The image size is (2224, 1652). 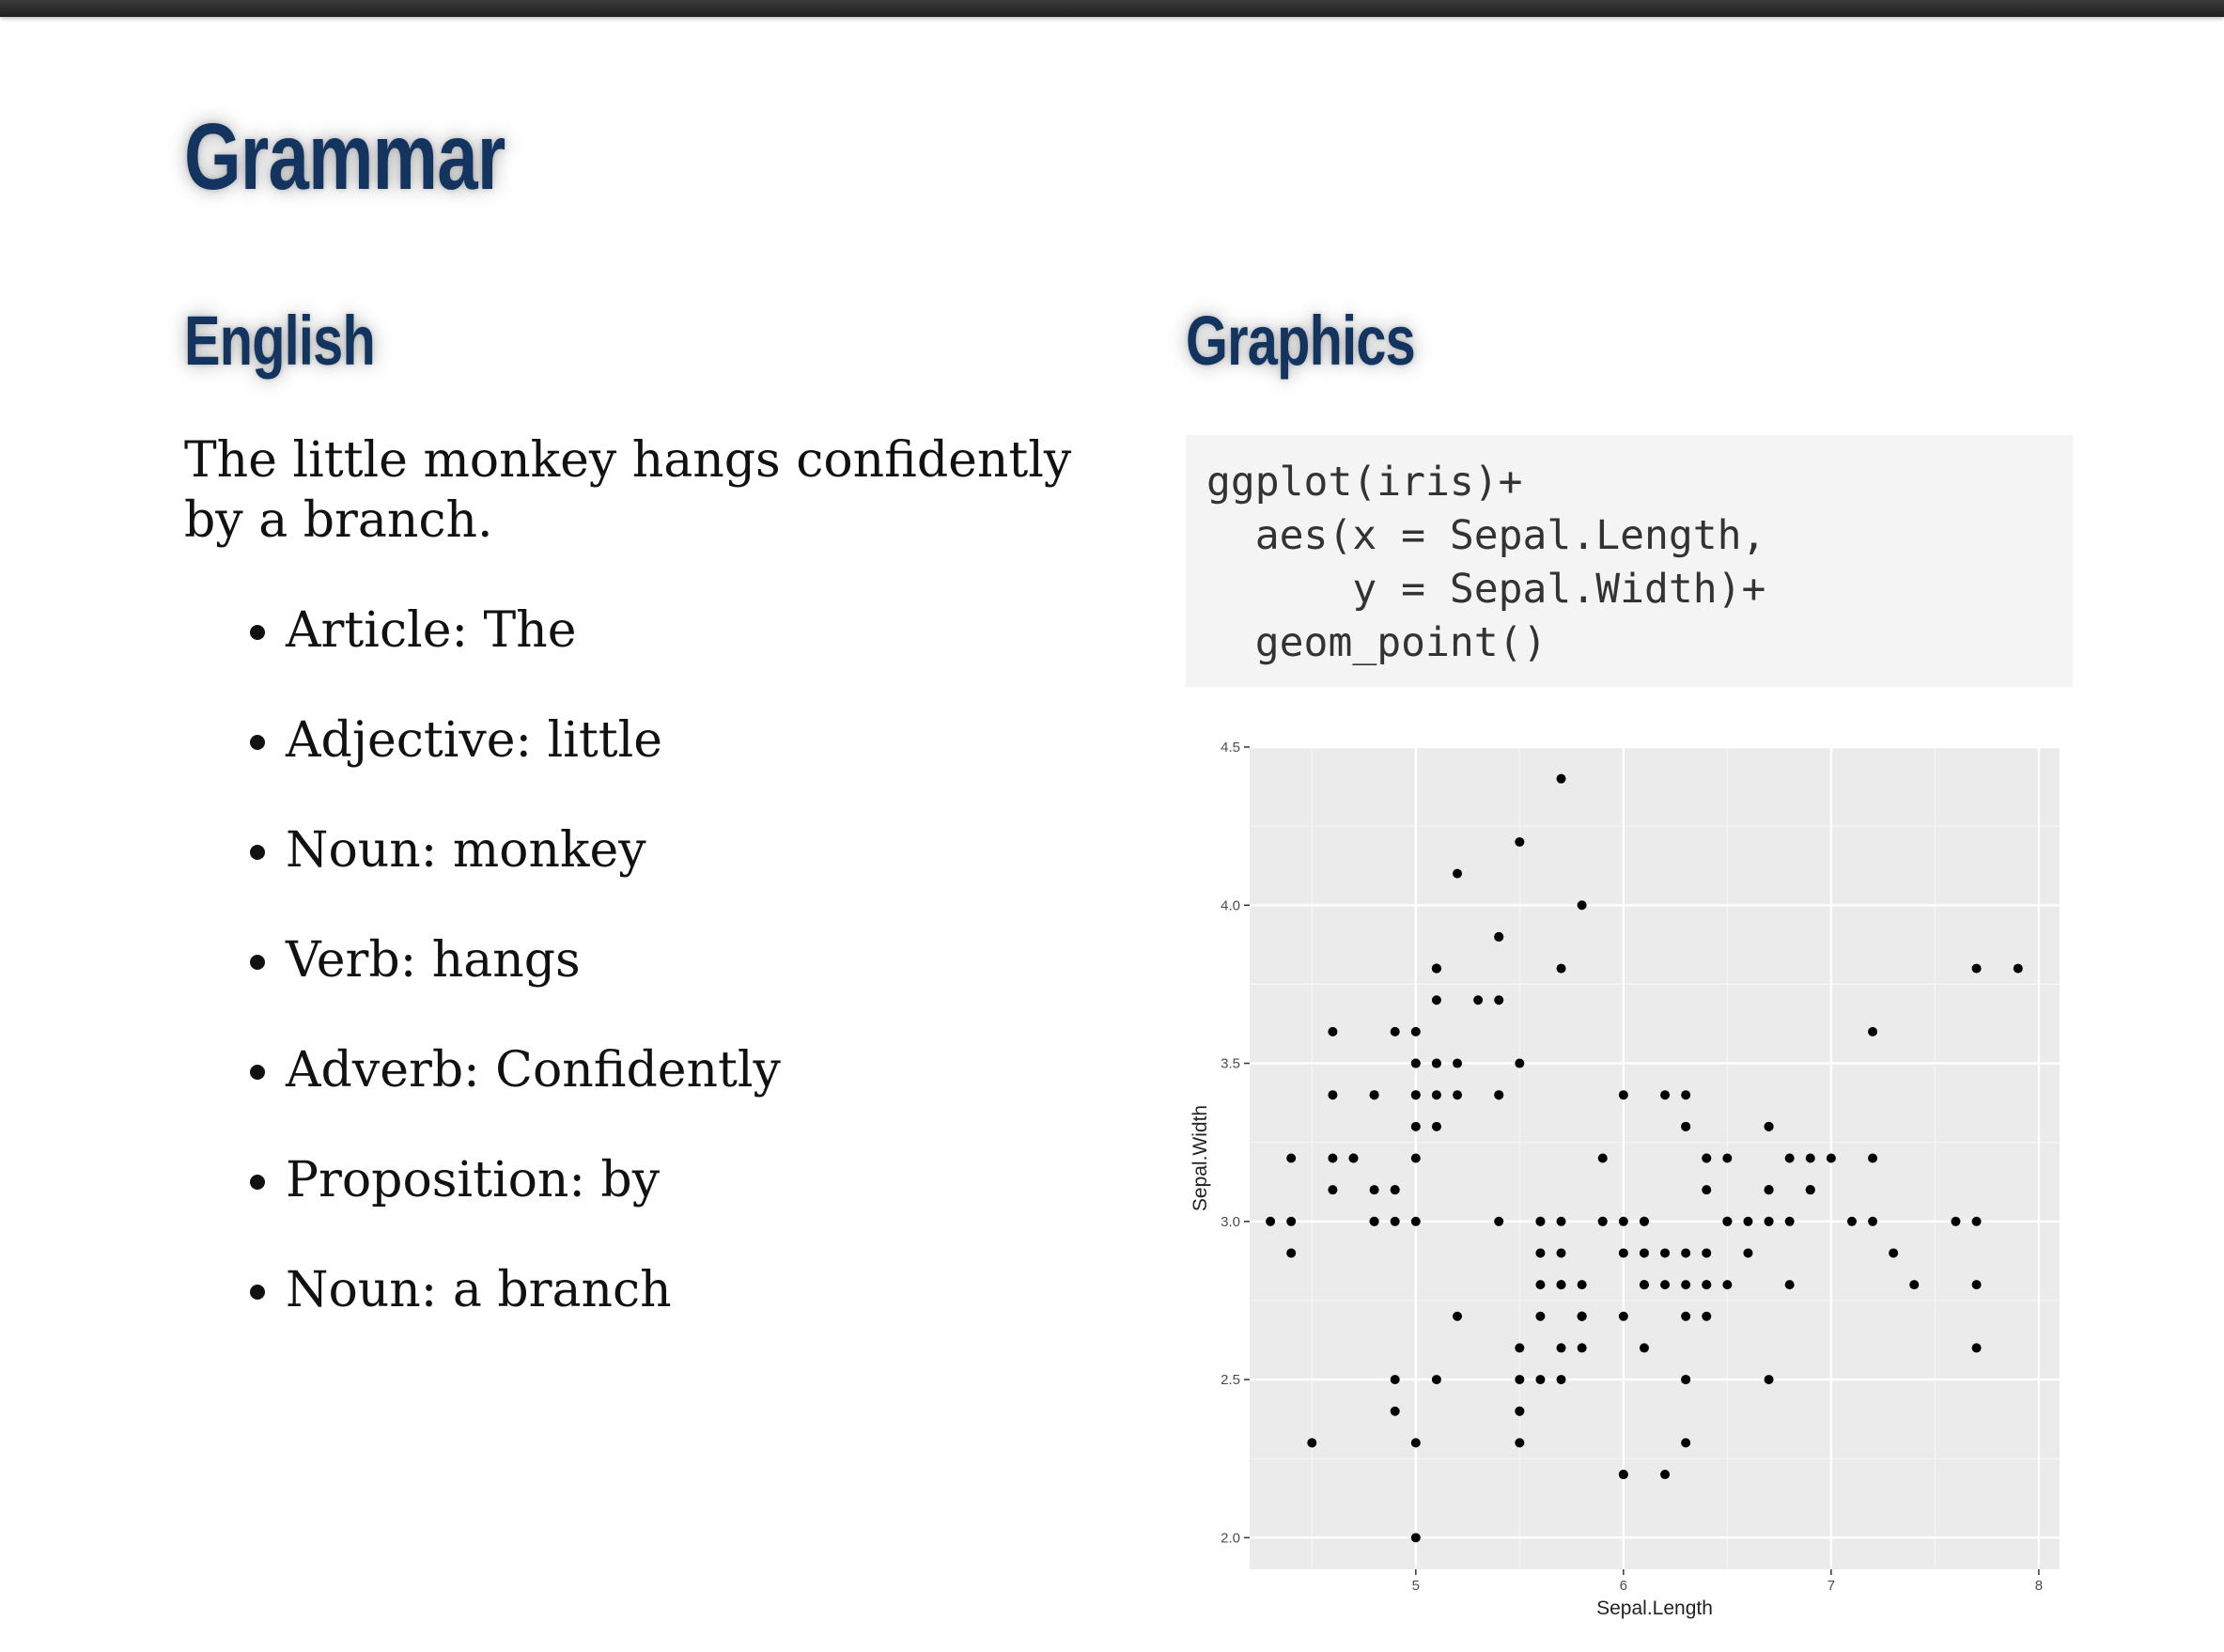 What do you see at coordinates (1301, 341) in the screenshot?
I see `graphics-heading: Graphics` at bounding box center [1301, 341].